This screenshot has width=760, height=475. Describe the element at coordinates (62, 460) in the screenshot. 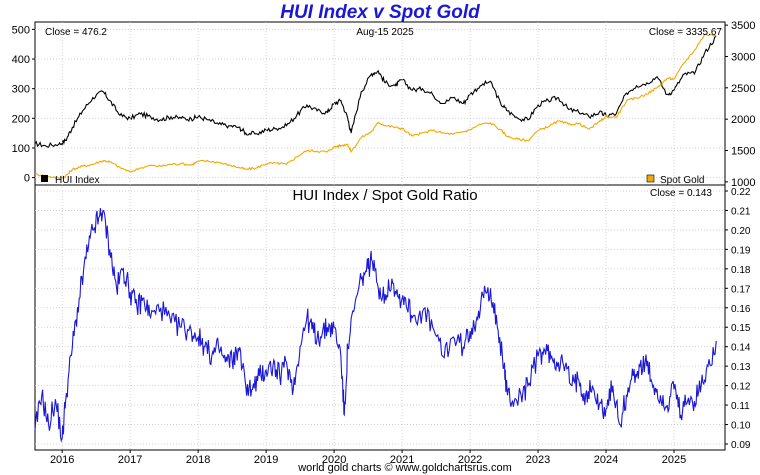

I see `year-tick-label: 2016` at that location.